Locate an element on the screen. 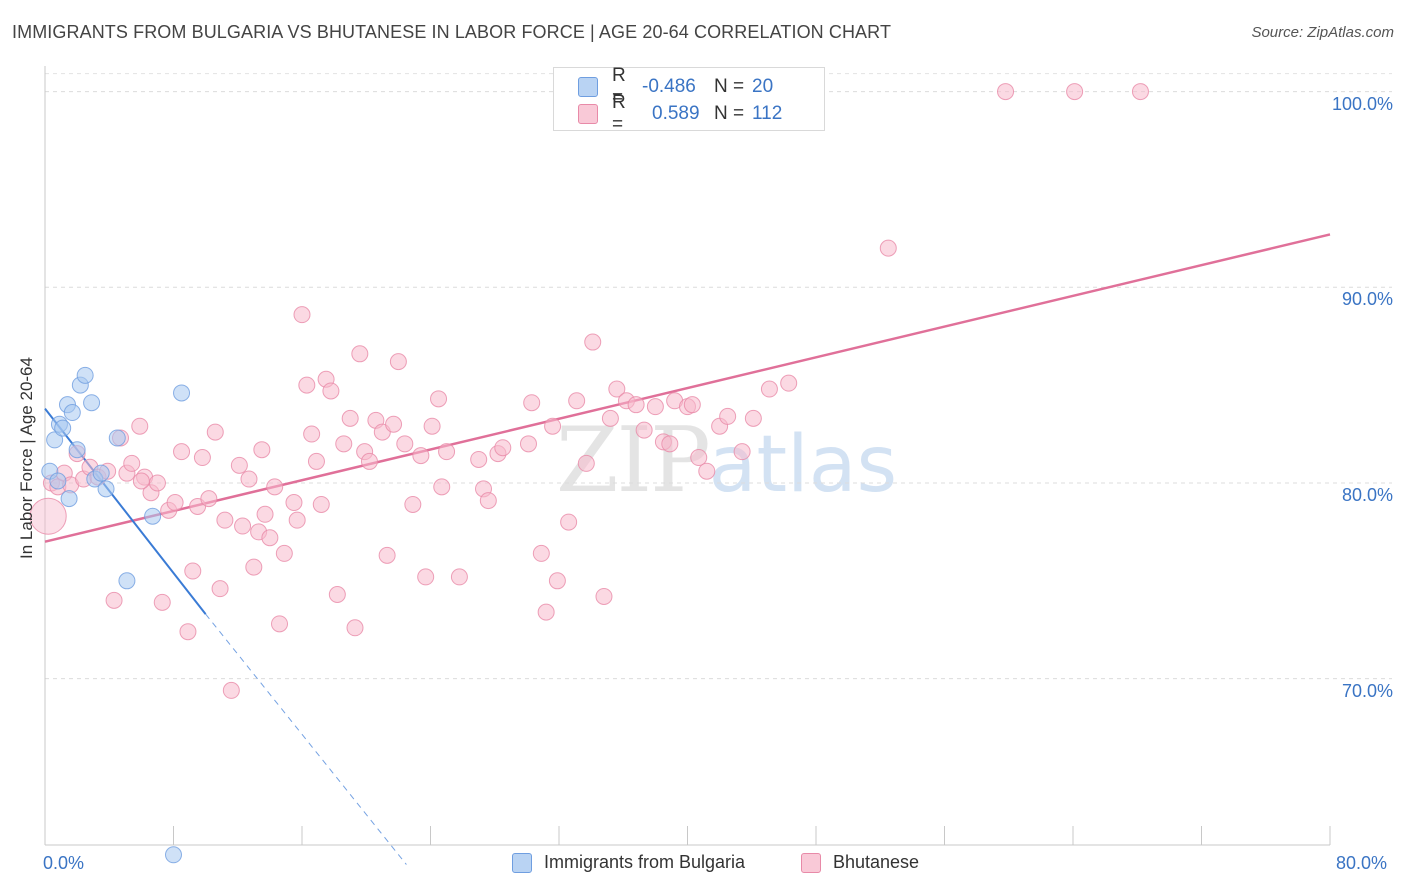 This screenshot has width=1406, height=892. y-tick-label: 100.0% is located at coordinates (1362, 103).